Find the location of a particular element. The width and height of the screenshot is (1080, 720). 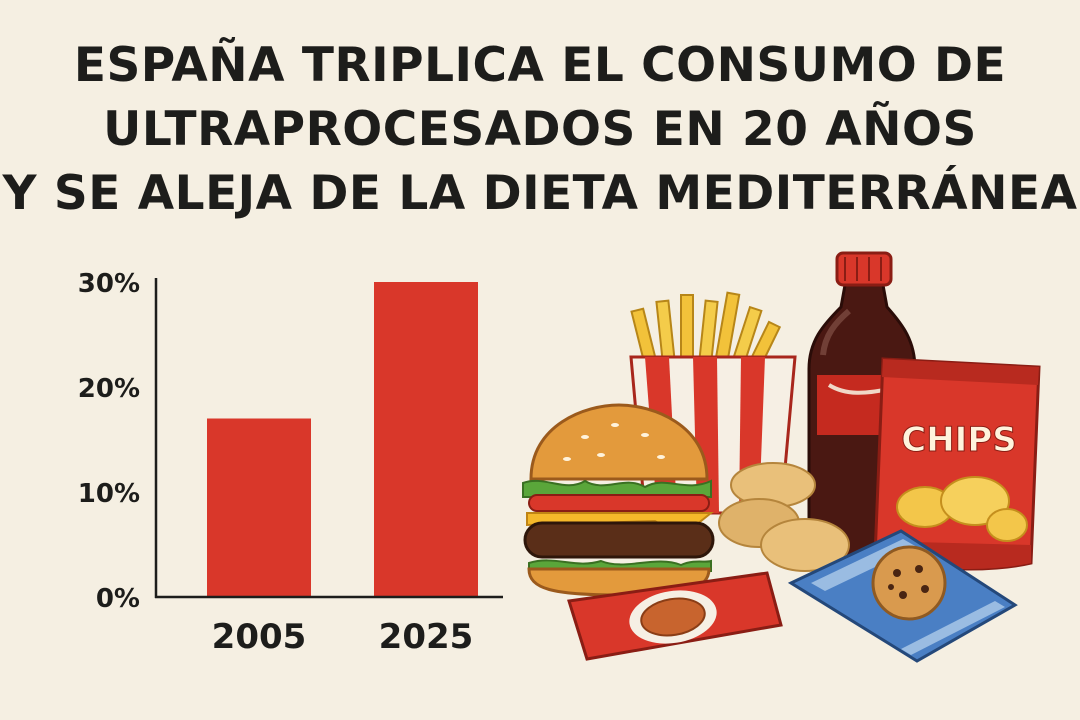

headline-line-2: ULTRAPROCESADOS EN 20 AÑOS is located at coordinates (540, 129).